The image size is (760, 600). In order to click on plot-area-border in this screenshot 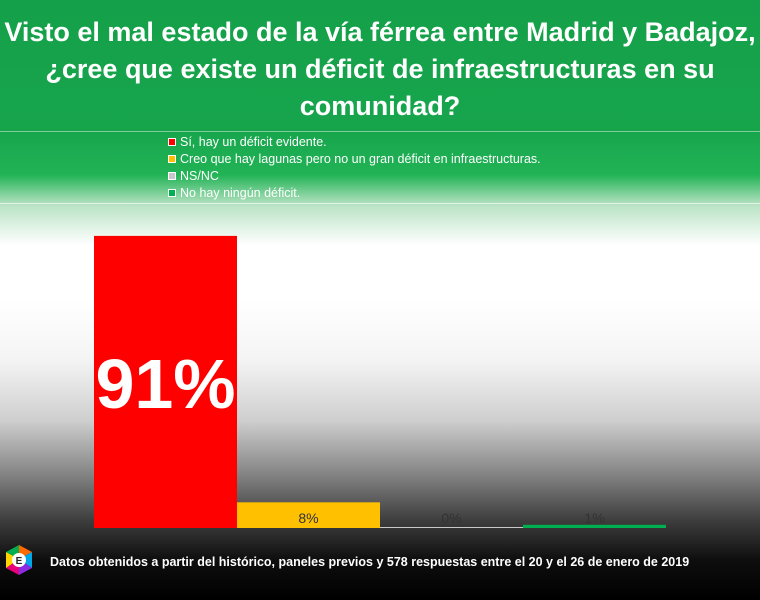, I will do `click(380, 203)`.